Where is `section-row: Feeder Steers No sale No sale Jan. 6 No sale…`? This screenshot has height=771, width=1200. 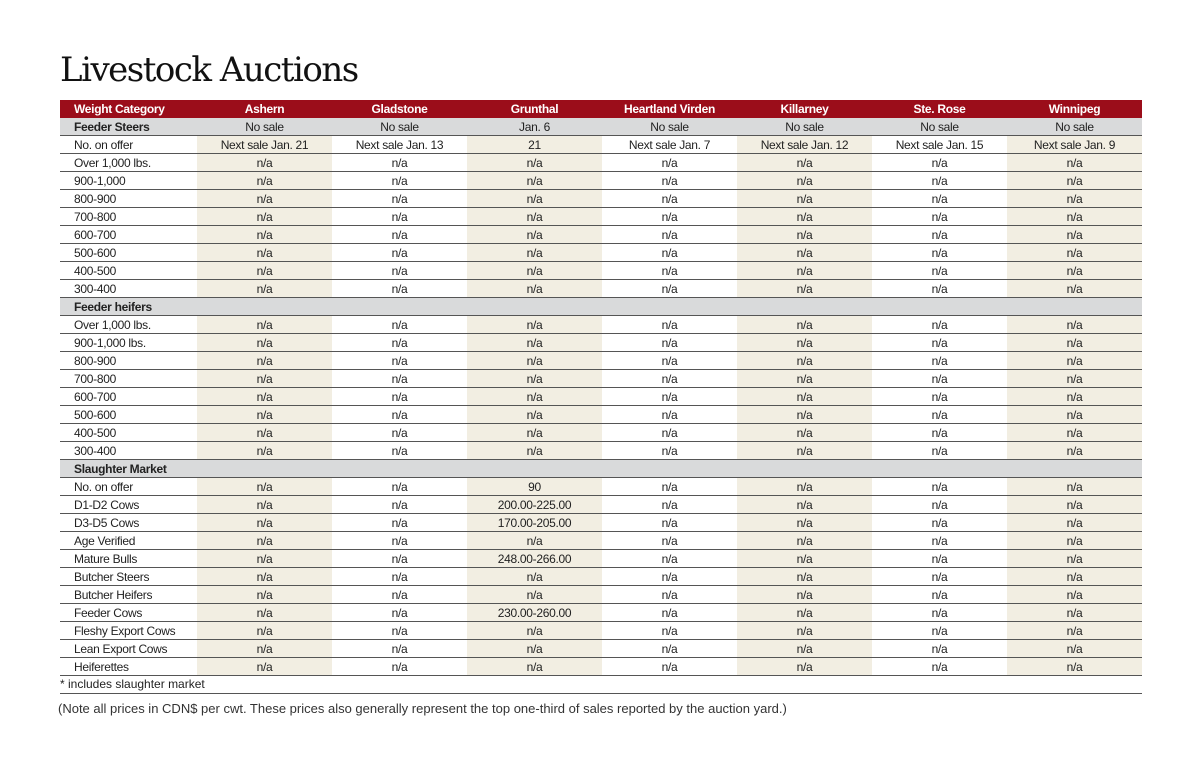
section-row: Feeder Steers No sale No sale Jan. 6 No sale… is located at coordinates (601, 126).